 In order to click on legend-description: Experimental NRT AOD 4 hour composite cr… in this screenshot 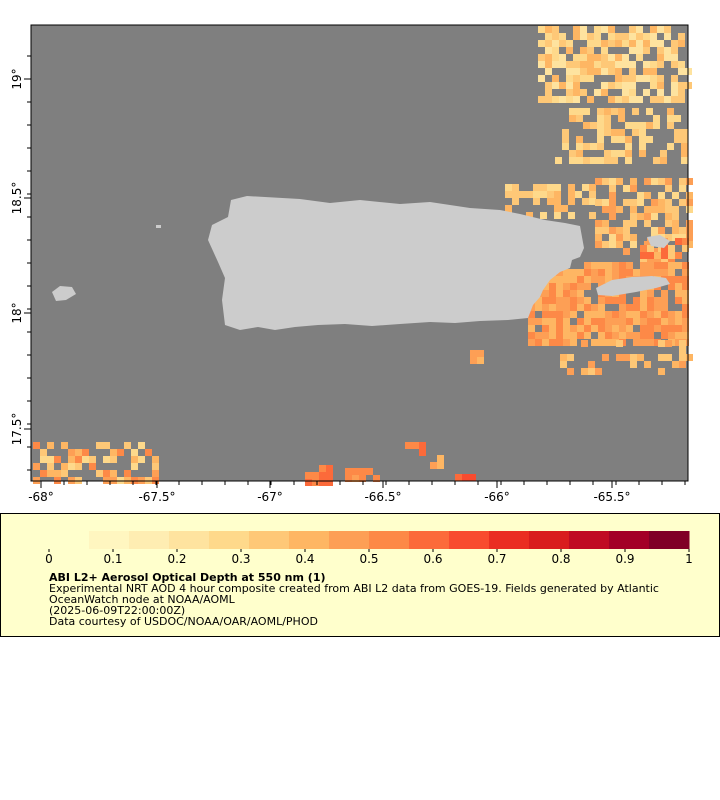, I will do `click(354, 594)`.